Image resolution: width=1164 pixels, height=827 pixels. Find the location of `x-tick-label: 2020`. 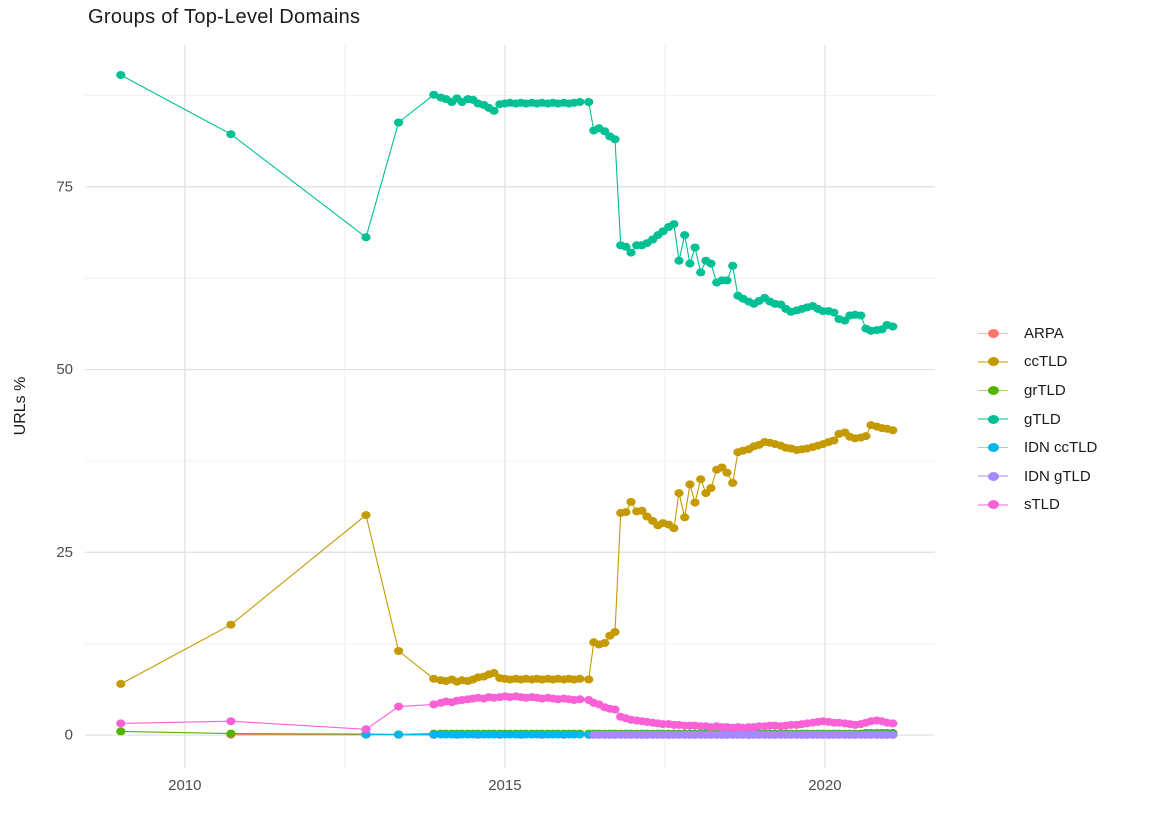

x-tick-label: 2020 is located at coordinates (824, 785).